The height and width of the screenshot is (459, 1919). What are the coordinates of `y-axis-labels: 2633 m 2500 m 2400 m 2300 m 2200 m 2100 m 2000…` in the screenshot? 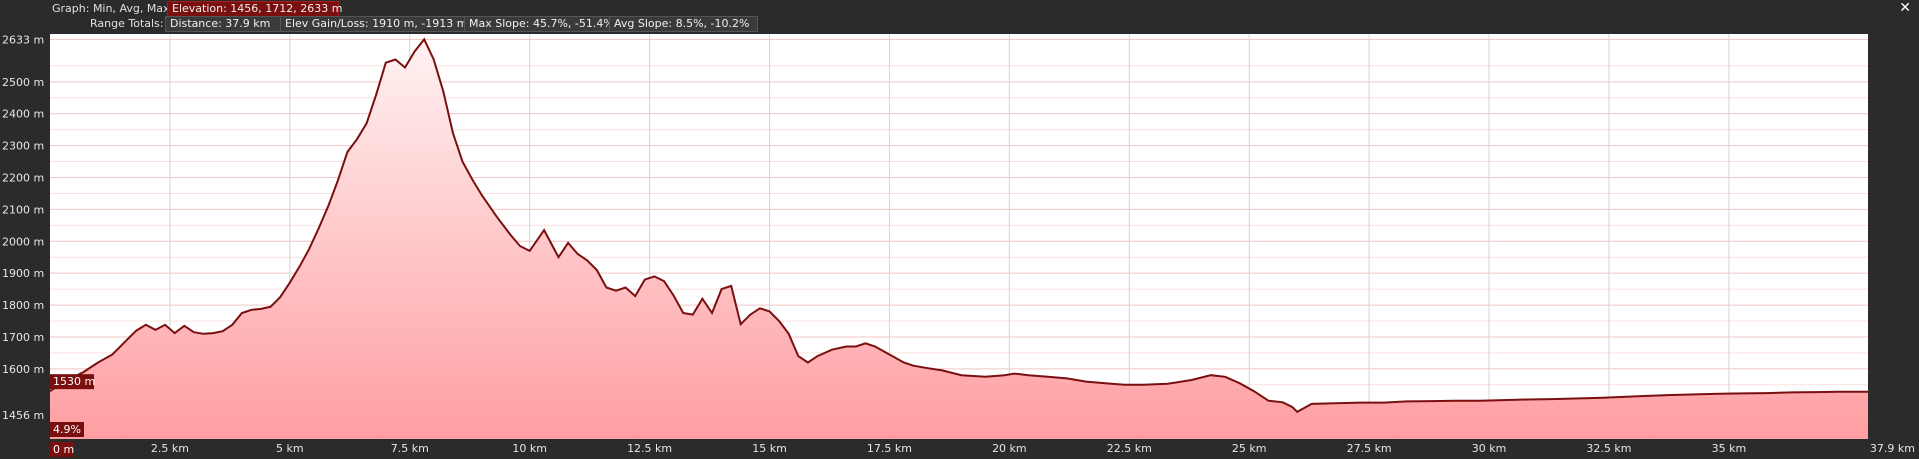 It's located at (23, 227).